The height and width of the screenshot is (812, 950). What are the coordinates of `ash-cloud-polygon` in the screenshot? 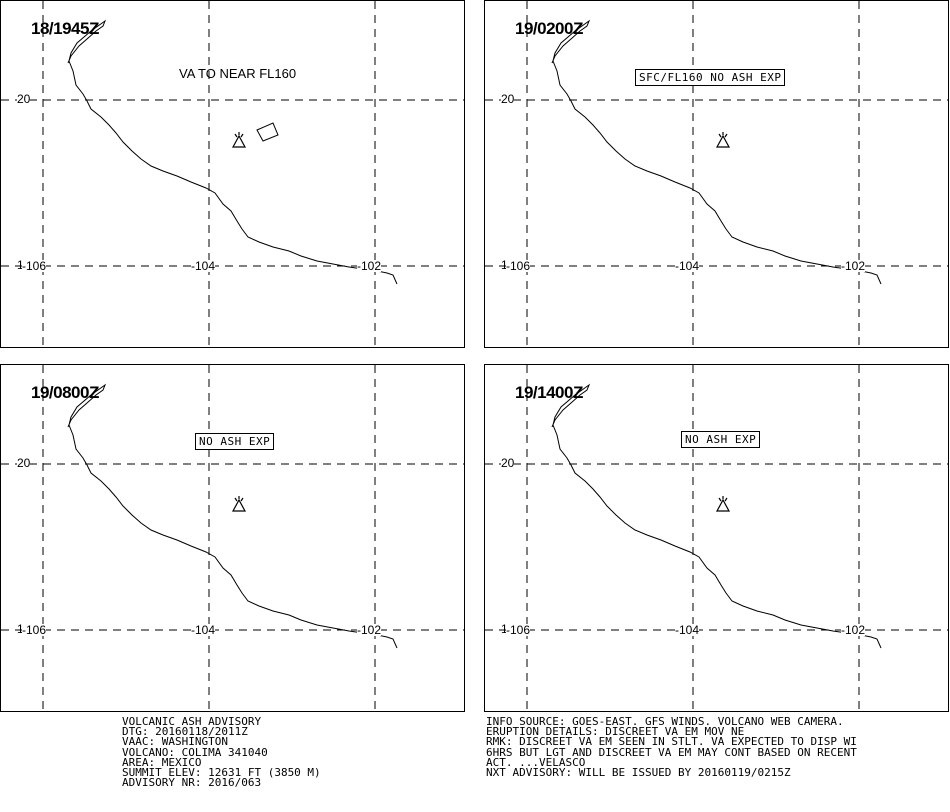 It's located at (267, 132).